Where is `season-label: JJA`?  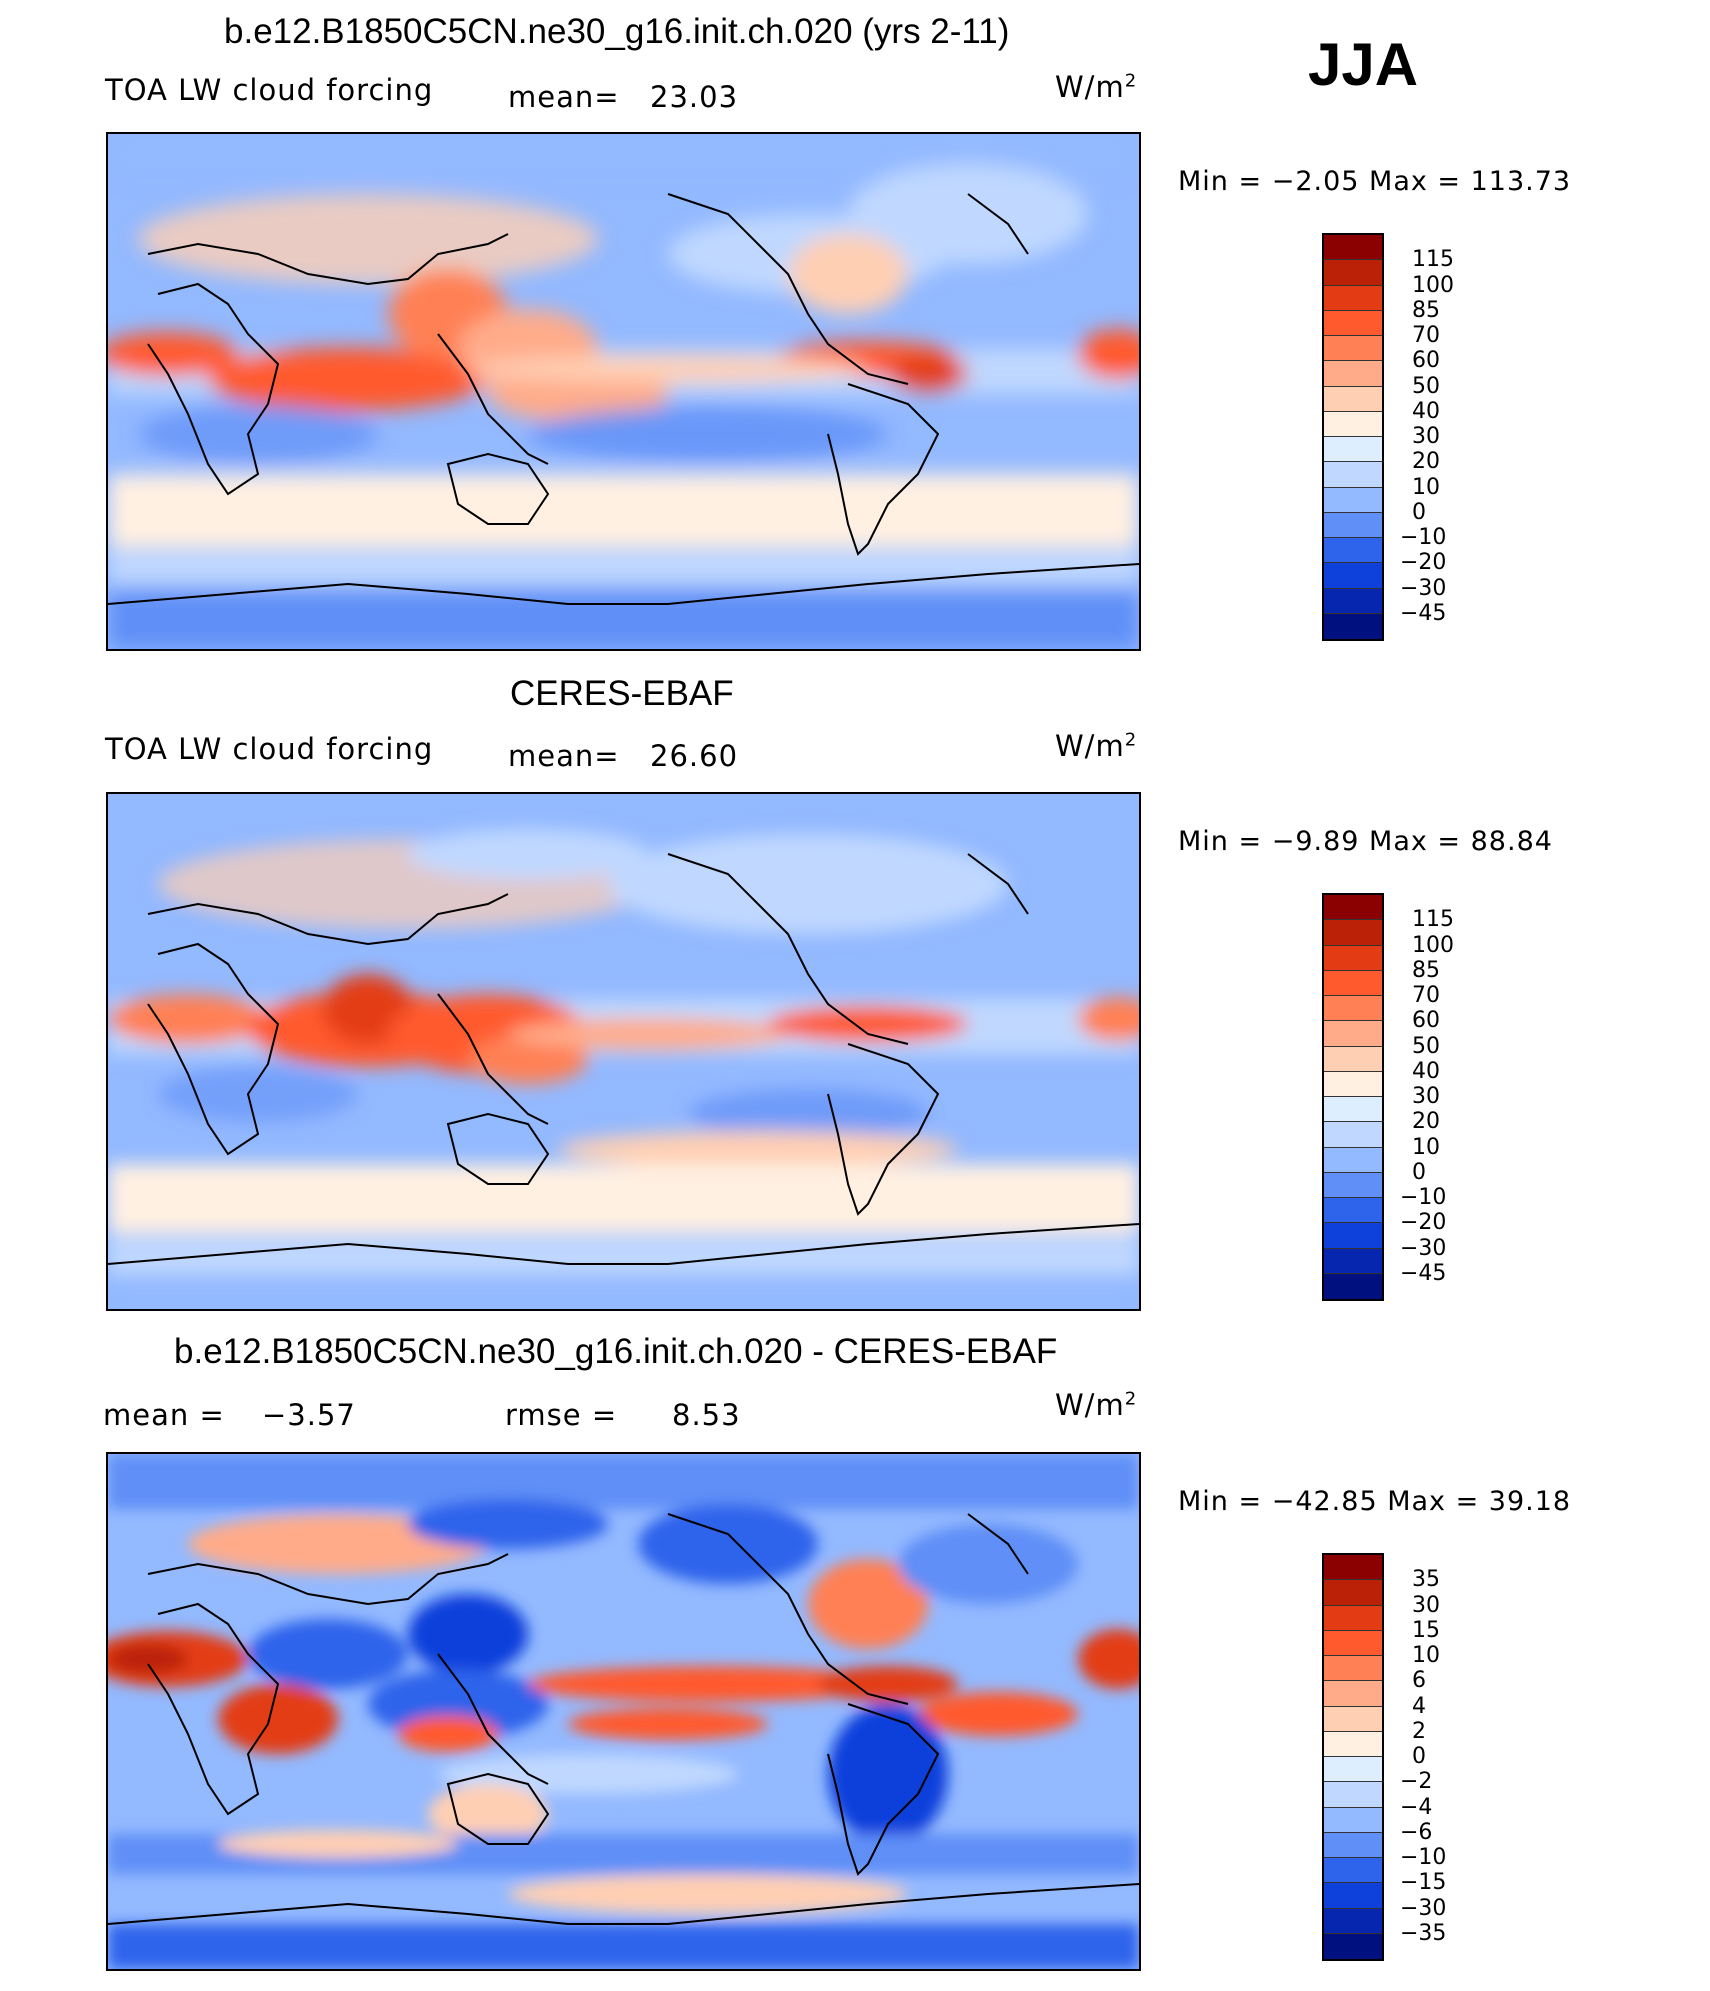 season-label: JJA is located at coordinates (1363, 64).